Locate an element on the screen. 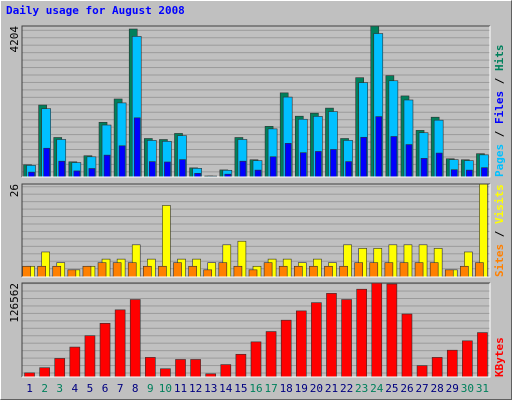  x-tick-label: 25 is located at coordinates (391, 388).